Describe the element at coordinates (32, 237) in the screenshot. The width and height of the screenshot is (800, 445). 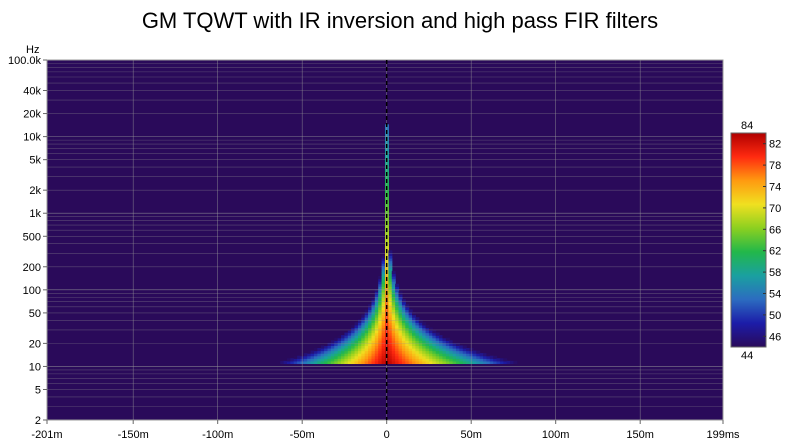
I see `y-tick-label: 500` at that location.